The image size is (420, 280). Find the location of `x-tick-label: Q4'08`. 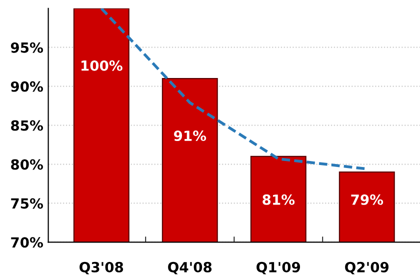

x-tick-label: Q4'08 is located at coordinates (190, 268).